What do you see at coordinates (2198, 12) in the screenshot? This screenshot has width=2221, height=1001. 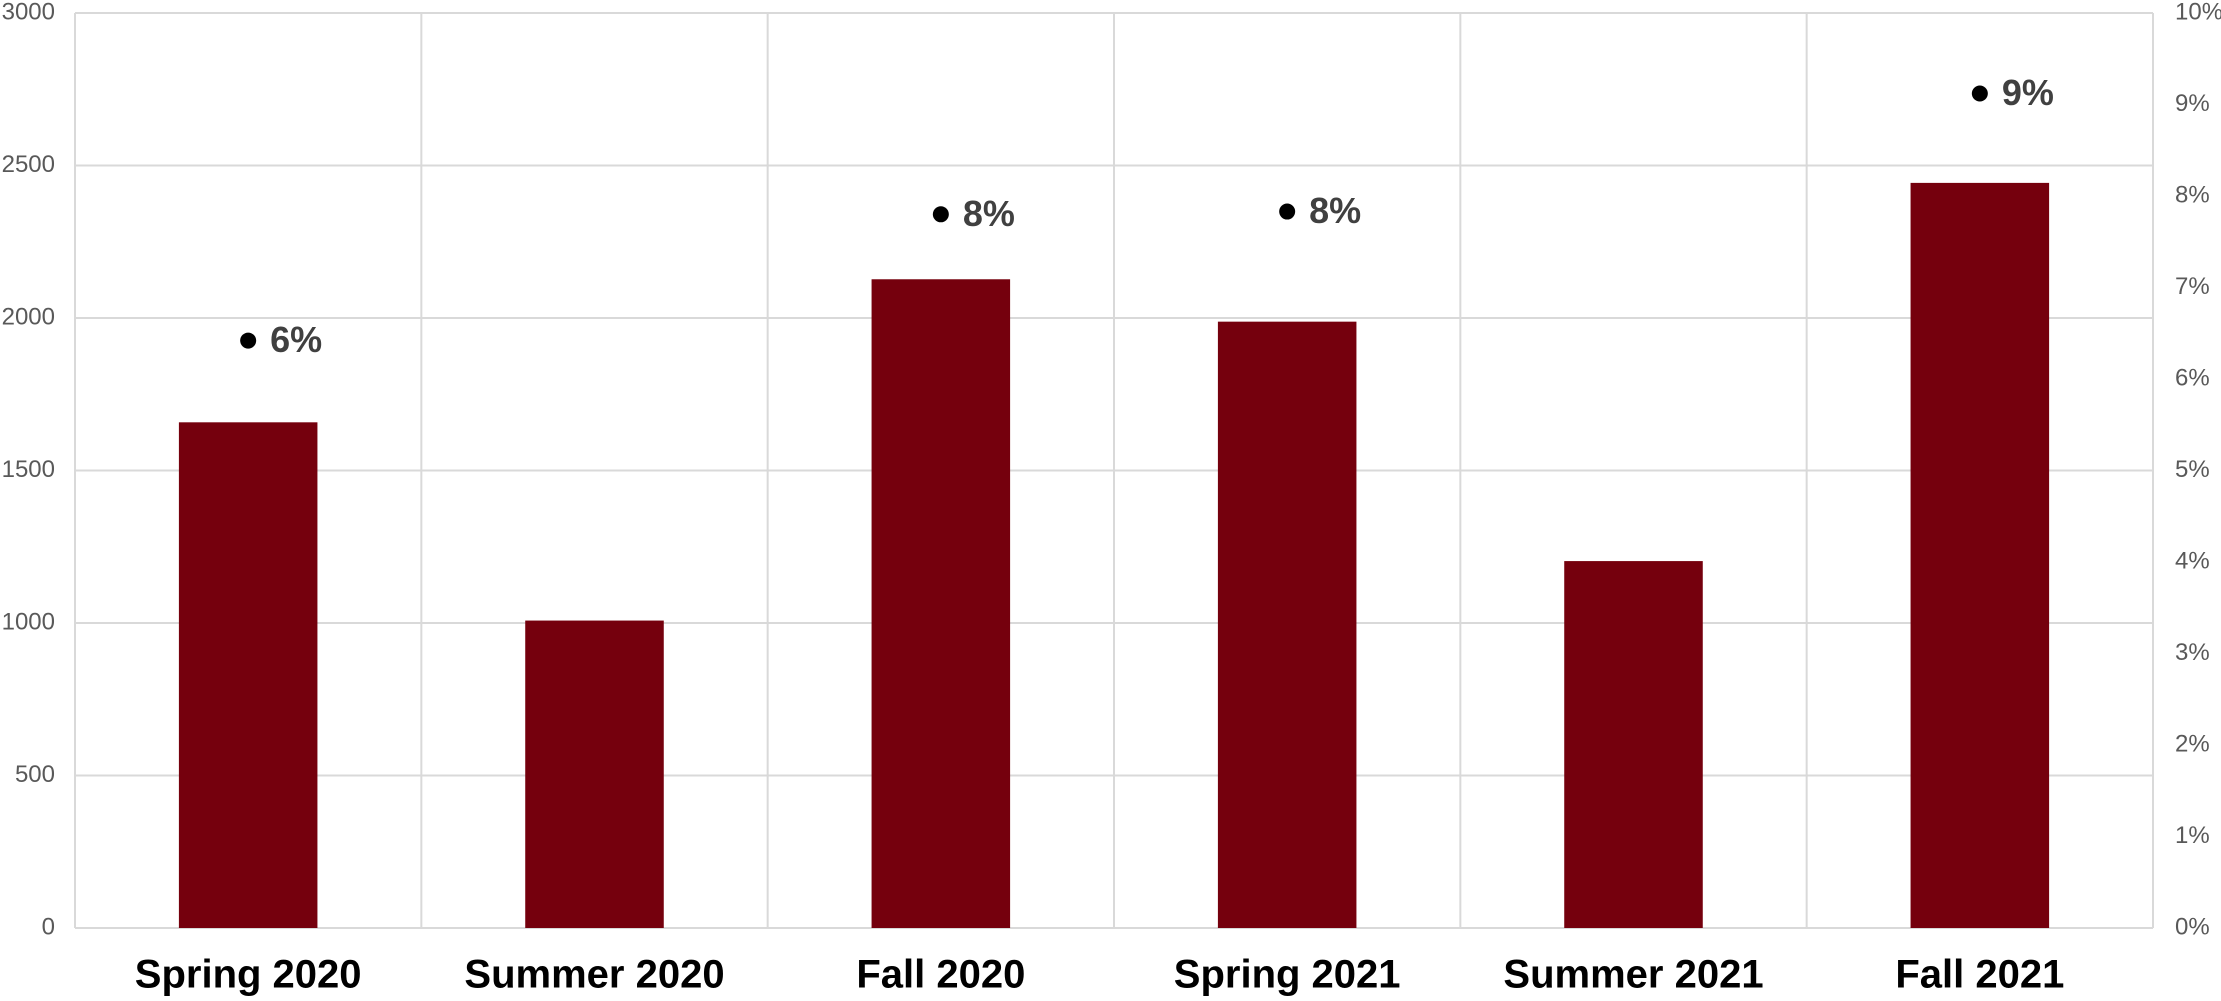 I see `y2-tick-label: 10%` at bounding box center [2198, 12].